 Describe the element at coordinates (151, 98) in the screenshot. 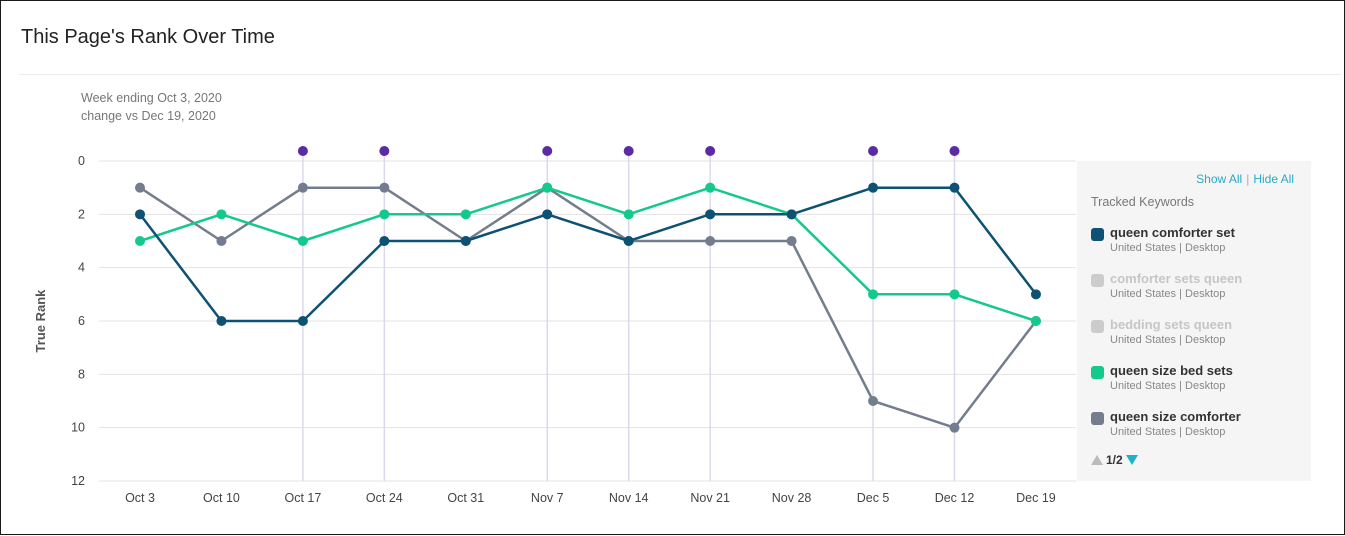

I see `week-label: Week ending Oct 3, 2020` at that location.